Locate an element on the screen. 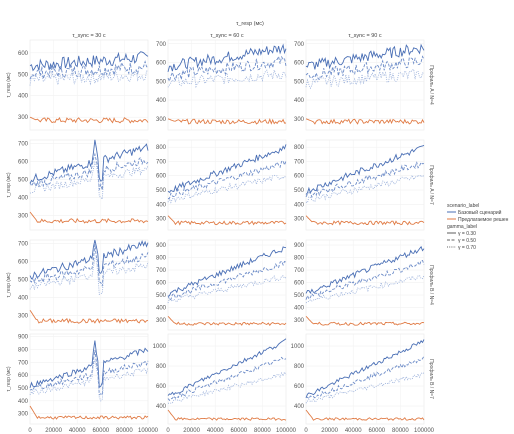 The image size is (514, 434). facet-panel: 300 400 500 600 700 τ_resp (мс) is located at coordinates (77, 185).